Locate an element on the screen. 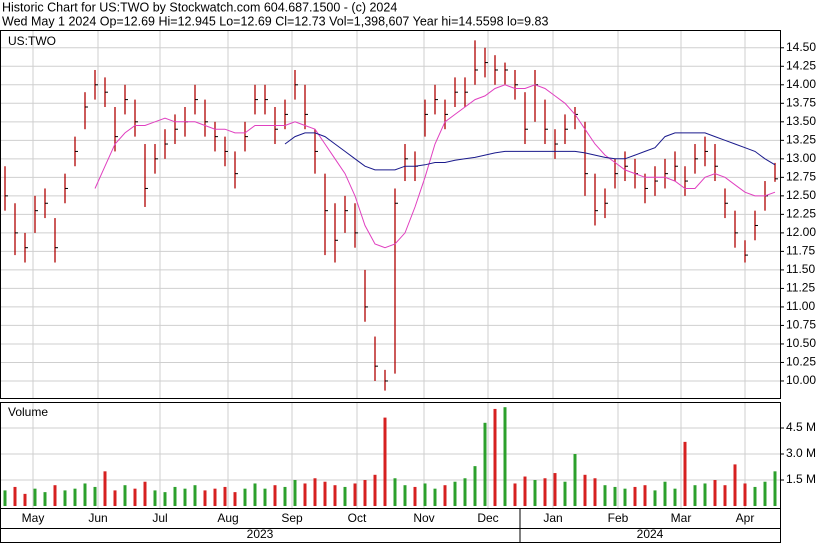 The image size is (830, 543). x-tick-label: Oct is located at coordinates (357, 518).